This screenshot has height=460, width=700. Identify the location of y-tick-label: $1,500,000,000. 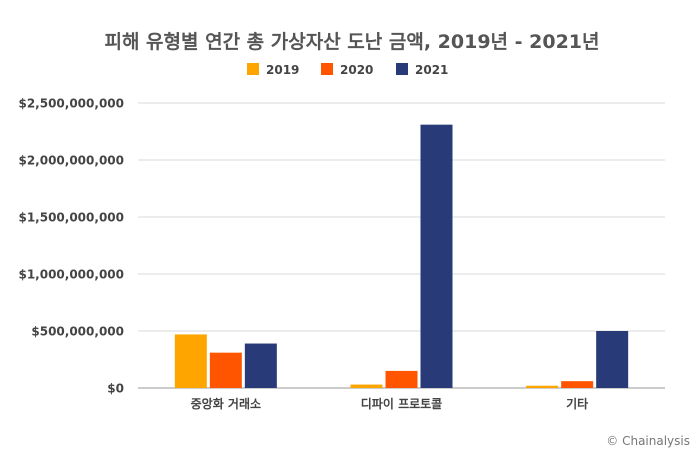
(71, 218).